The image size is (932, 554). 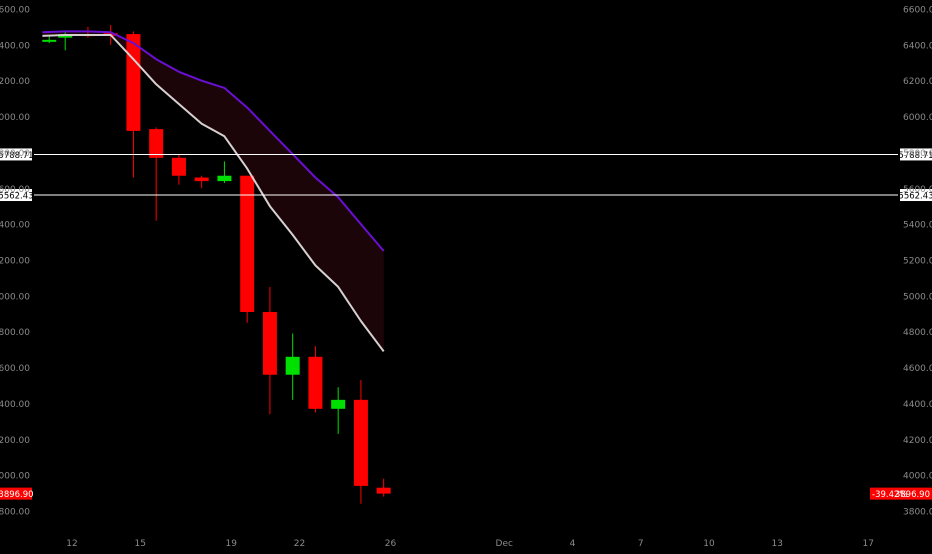 I want to click on y-tick-label-left: 6400.00, so click(x=15, y=46).